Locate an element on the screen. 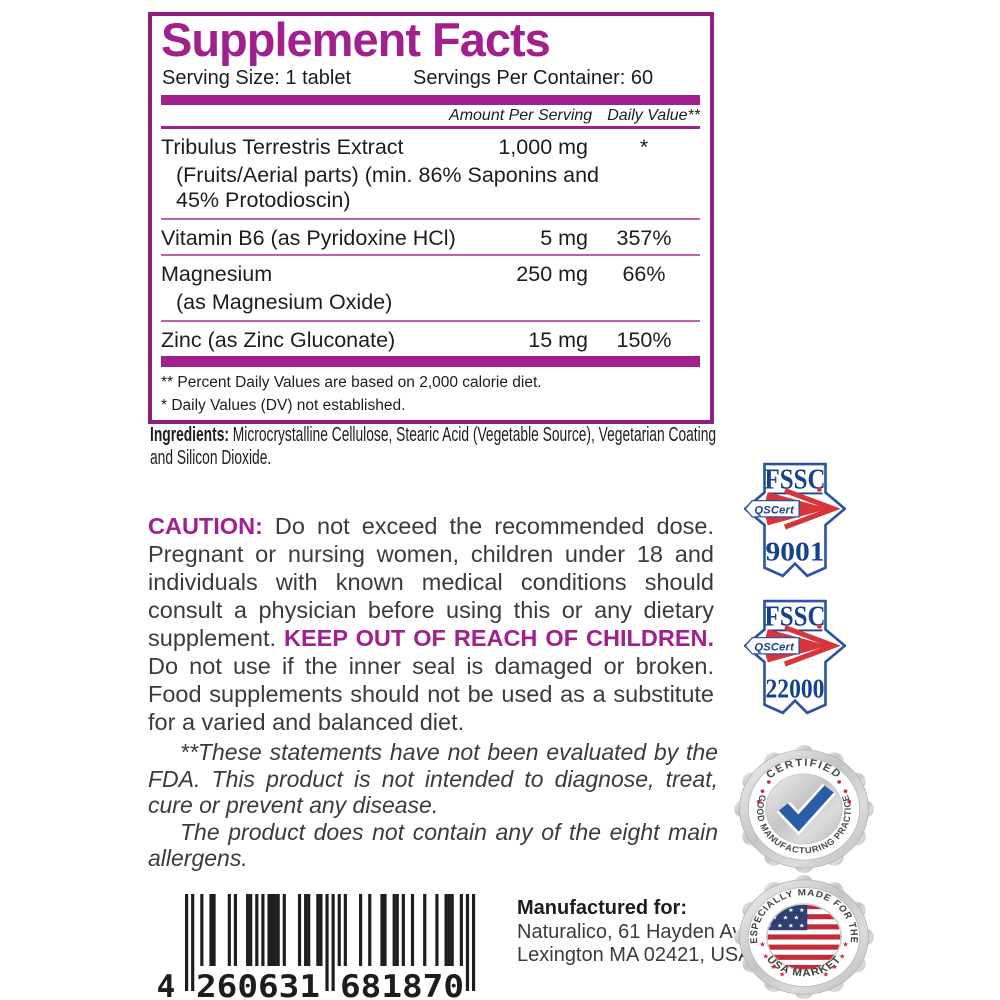  fssc-22000-badge: FSSC QSCert 22000 is located at coordinates (795, 657).